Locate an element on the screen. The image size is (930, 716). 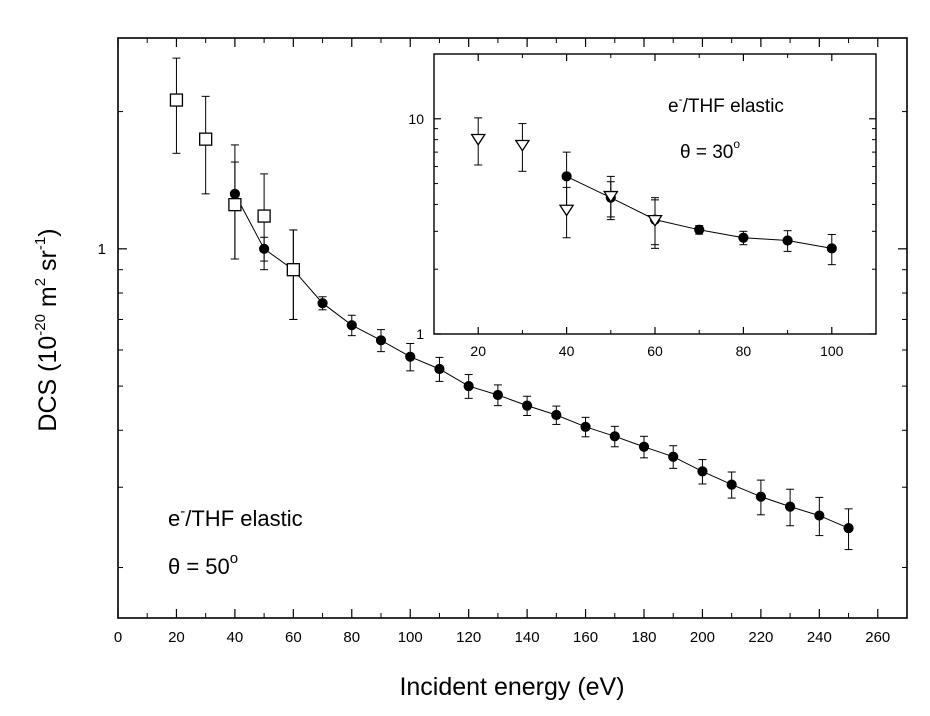
main-x-tick-label: 140 is located at coordinates (527, 637).